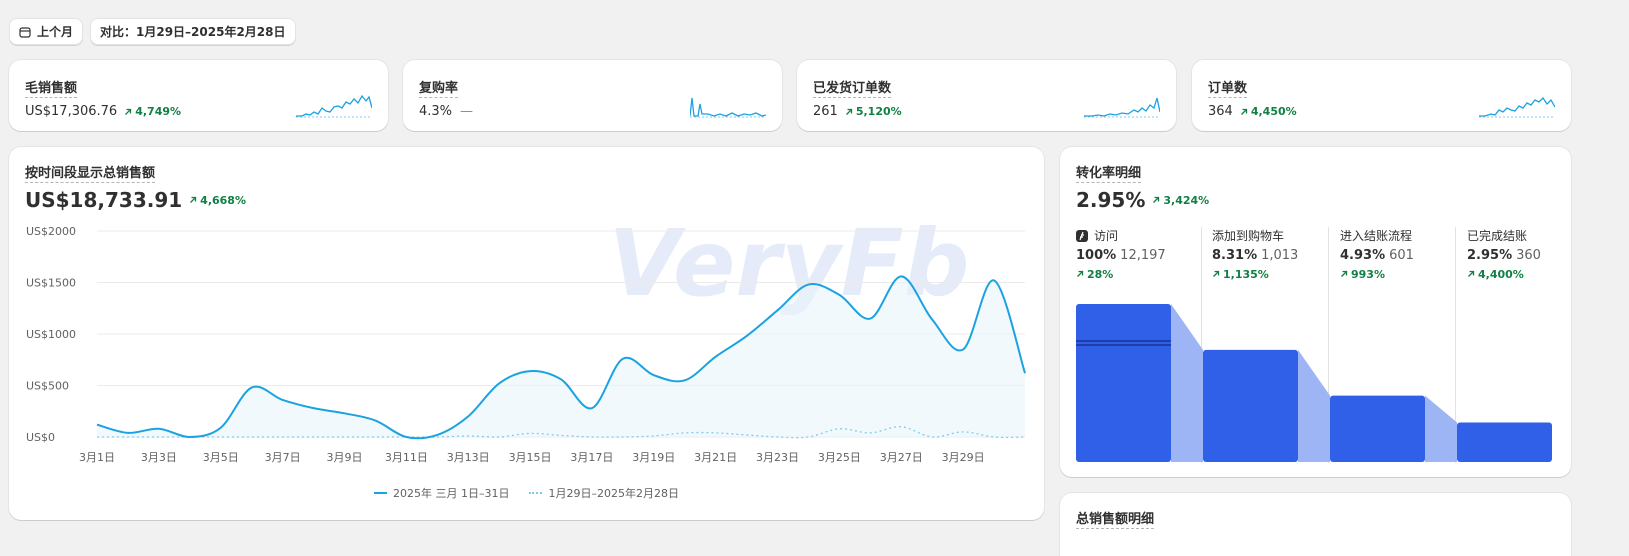  What do you see at coordinates (604, 493) in the screenshot?
I see `legend-previous: 1月29日–2025年2月28日` at bounding box center [604, 493].